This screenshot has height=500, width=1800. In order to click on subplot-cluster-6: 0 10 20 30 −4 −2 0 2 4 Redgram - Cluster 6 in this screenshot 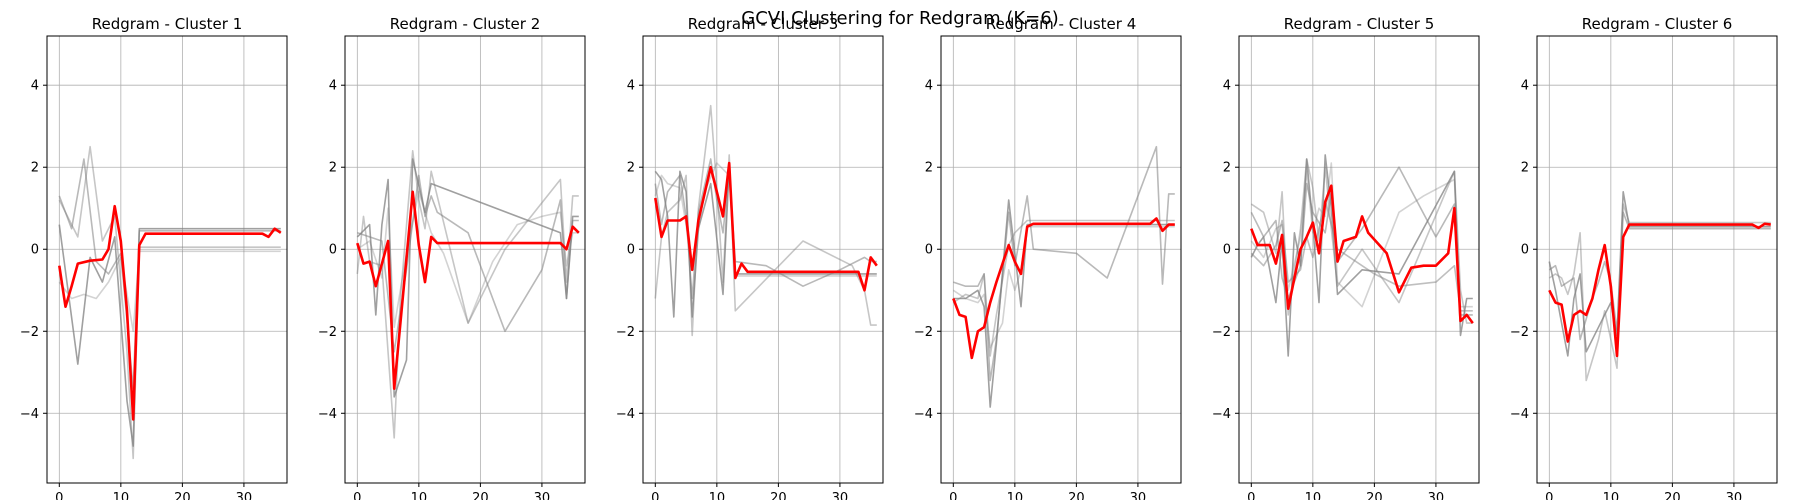, I will do `click(1644, 257)`.